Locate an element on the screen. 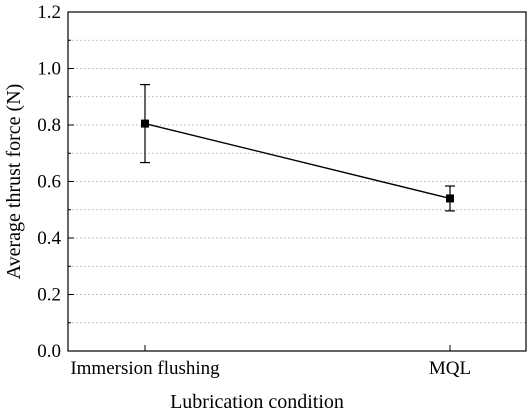  x-axis-title: Lubrication condition is located at coordinates (257, 402).